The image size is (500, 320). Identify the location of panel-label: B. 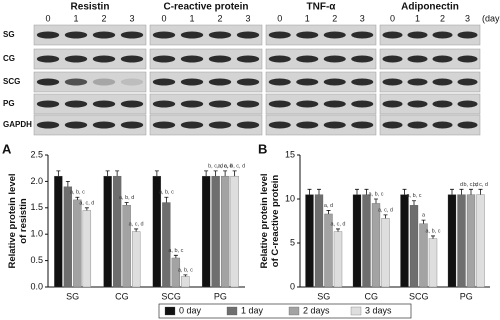
(262, 148).